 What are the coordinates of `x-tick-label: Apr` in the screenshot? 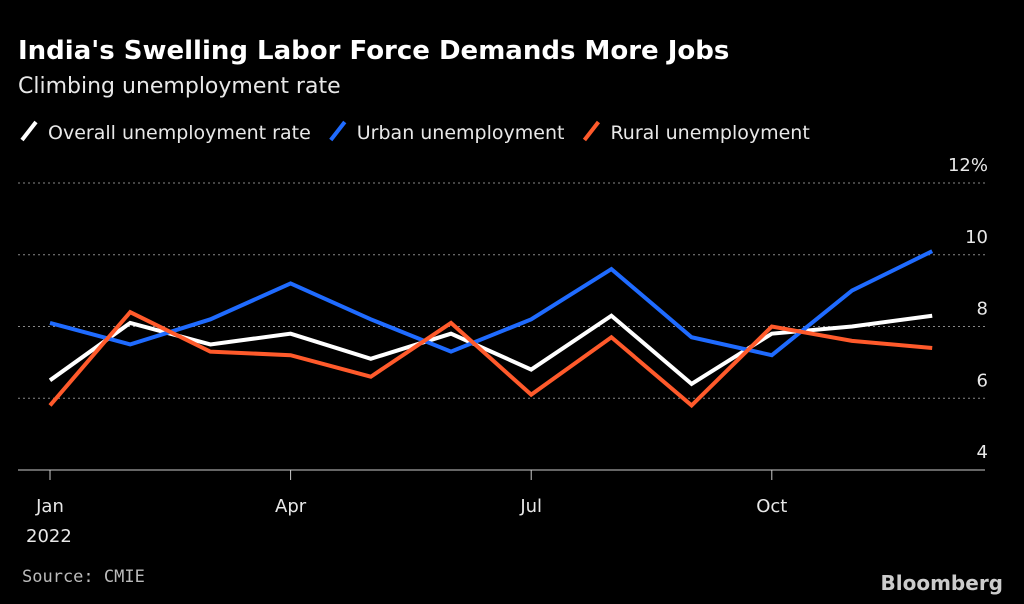 It's located at (291, 506).